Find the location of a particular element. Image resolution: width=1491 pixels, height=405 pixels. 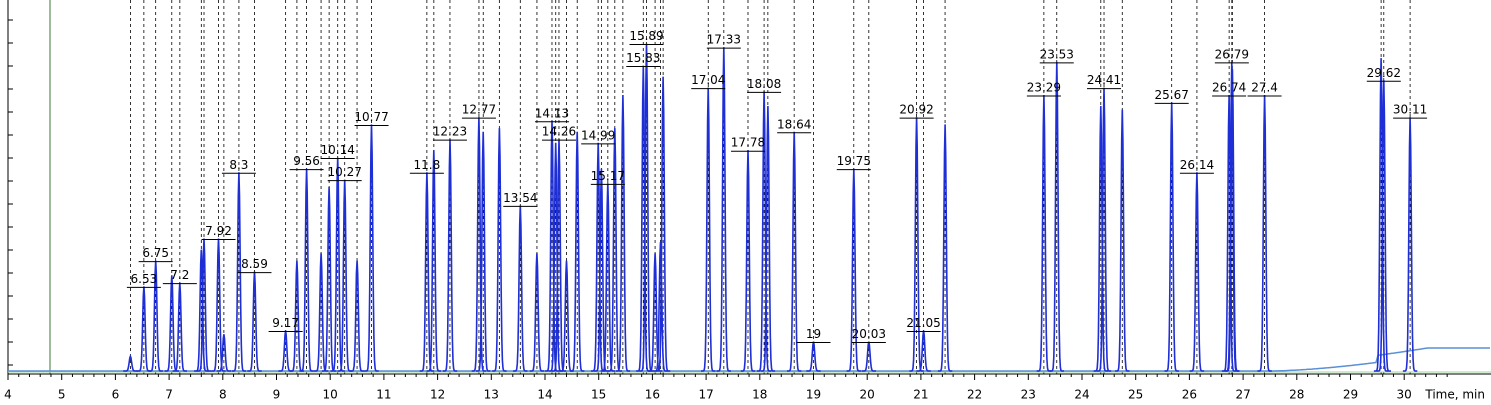

peak-label: 18.64 is located at coordinates (794, 124).